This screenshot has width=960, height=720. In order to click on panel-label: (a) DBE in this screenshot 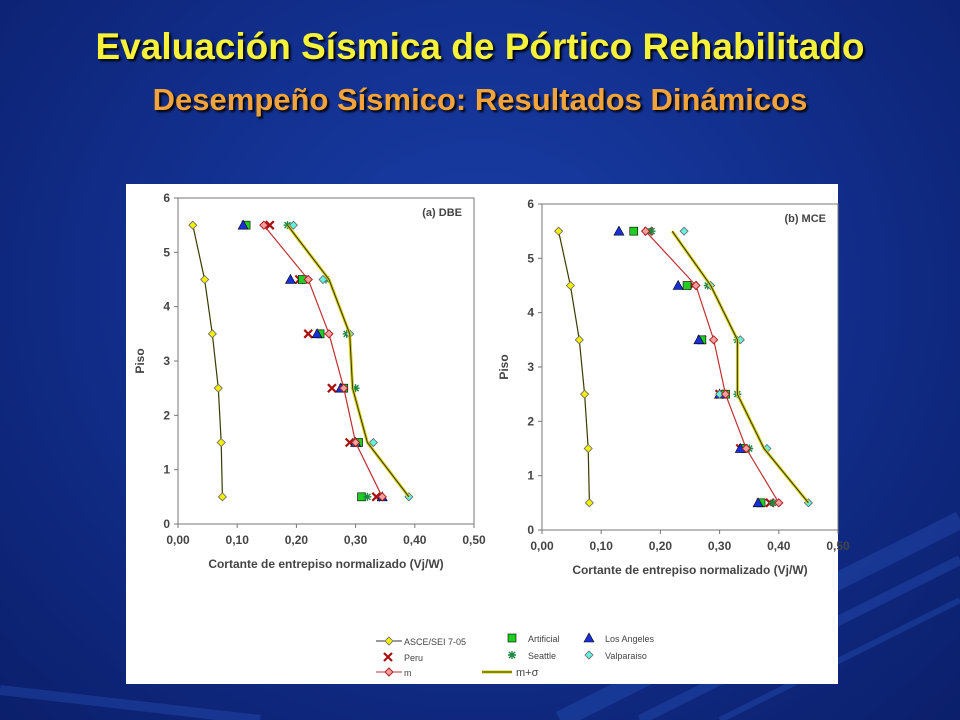, I will do `click(442, 213)`.